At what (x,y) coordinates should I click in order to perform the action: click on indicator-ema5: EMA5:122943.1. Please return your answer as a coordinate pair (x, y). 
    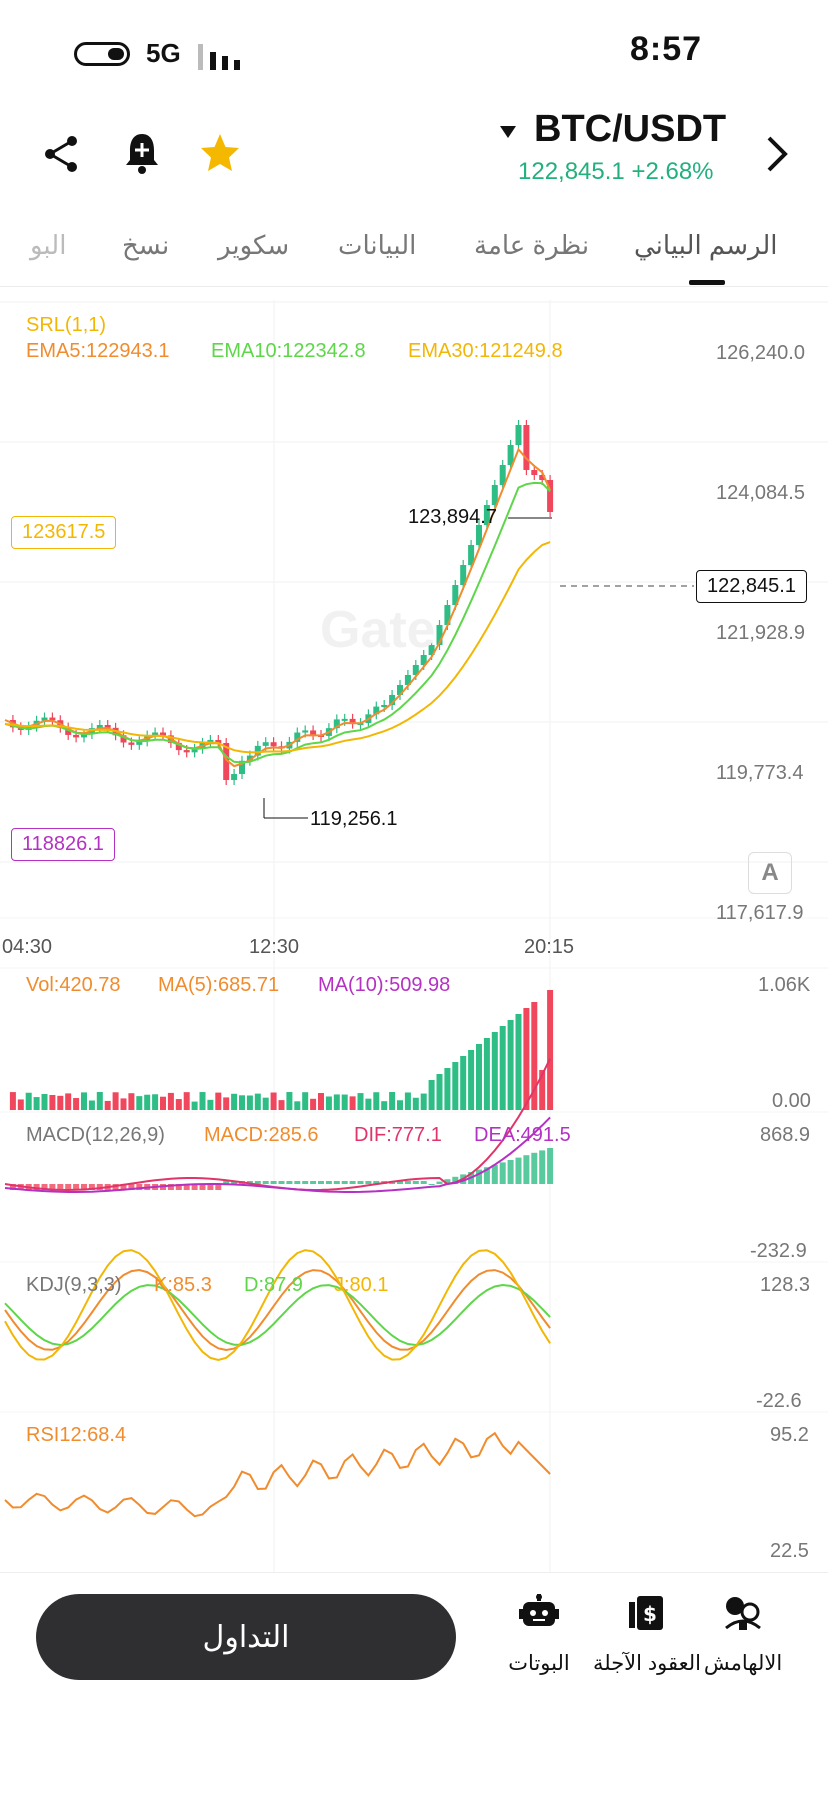
    Looking at the image, I should click on (98, 351).